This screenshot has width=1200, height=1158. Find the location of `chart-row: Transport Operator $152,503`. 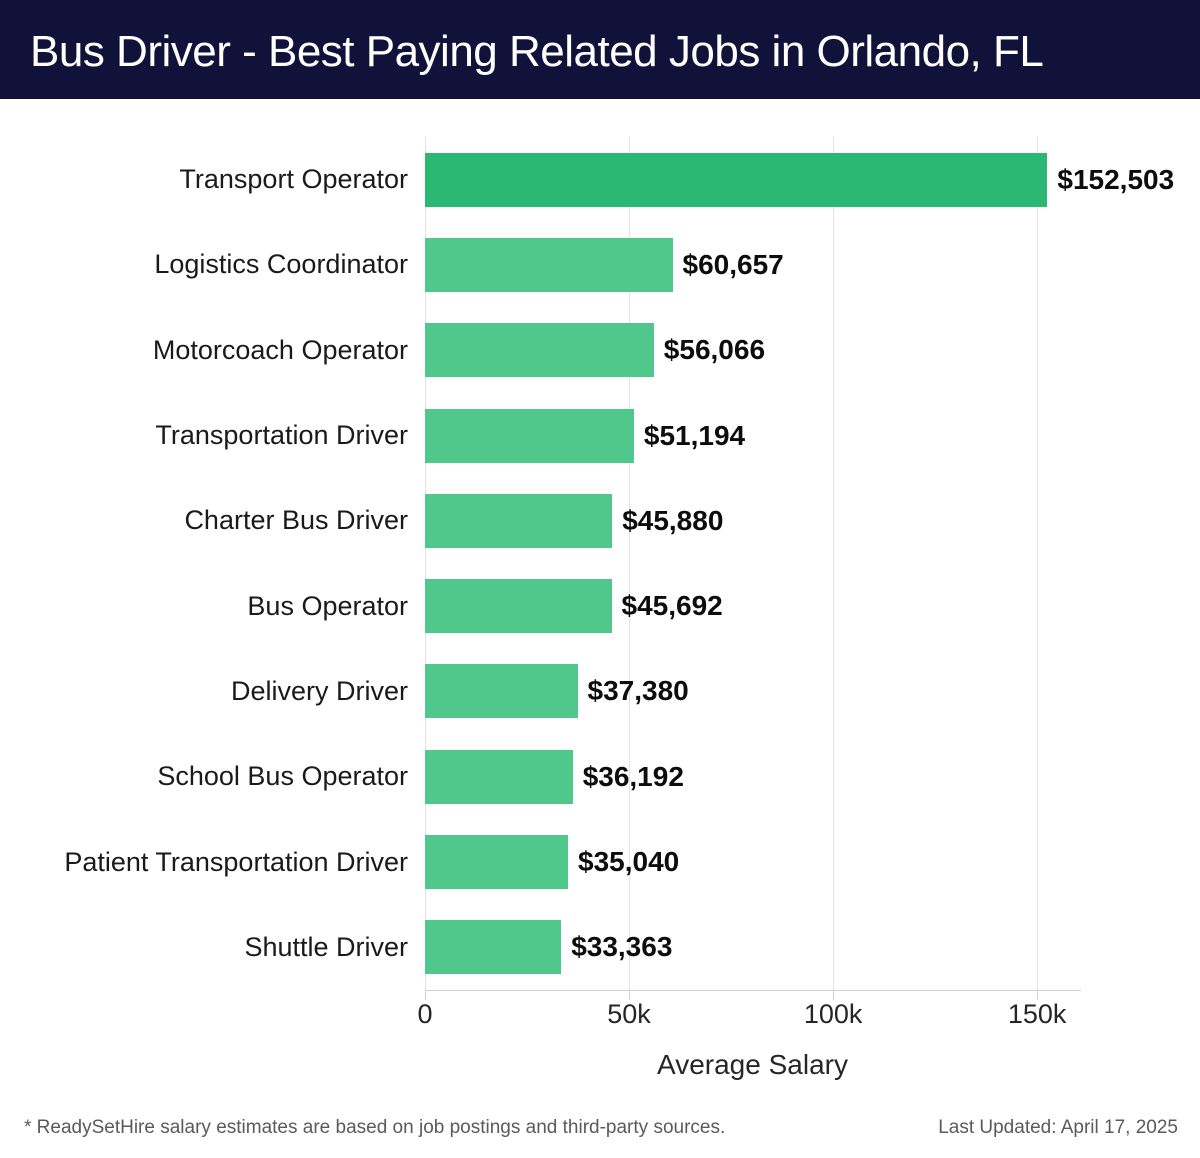

chart-row: Transport Operator $152,503 is located at coordinates (600, 179).